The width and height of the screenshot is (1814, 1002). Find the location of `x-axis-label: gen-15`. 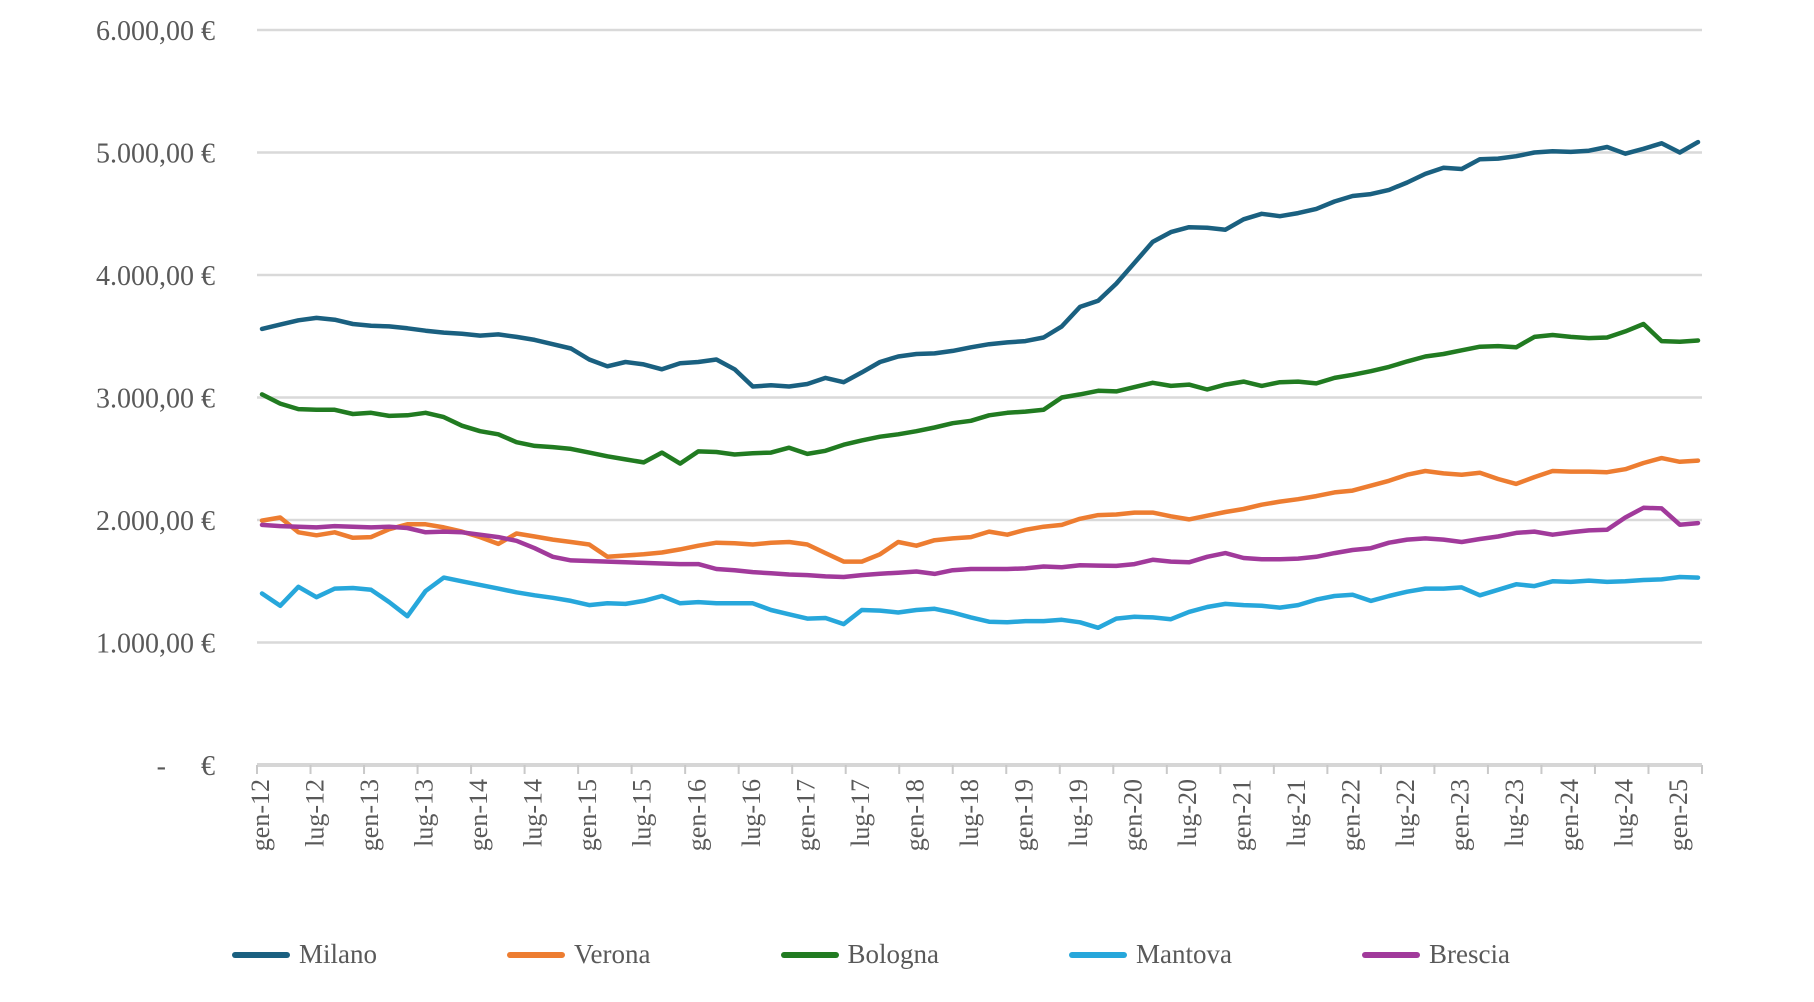

x-axis-label: gen-15 is located at coordinates (587, 815).